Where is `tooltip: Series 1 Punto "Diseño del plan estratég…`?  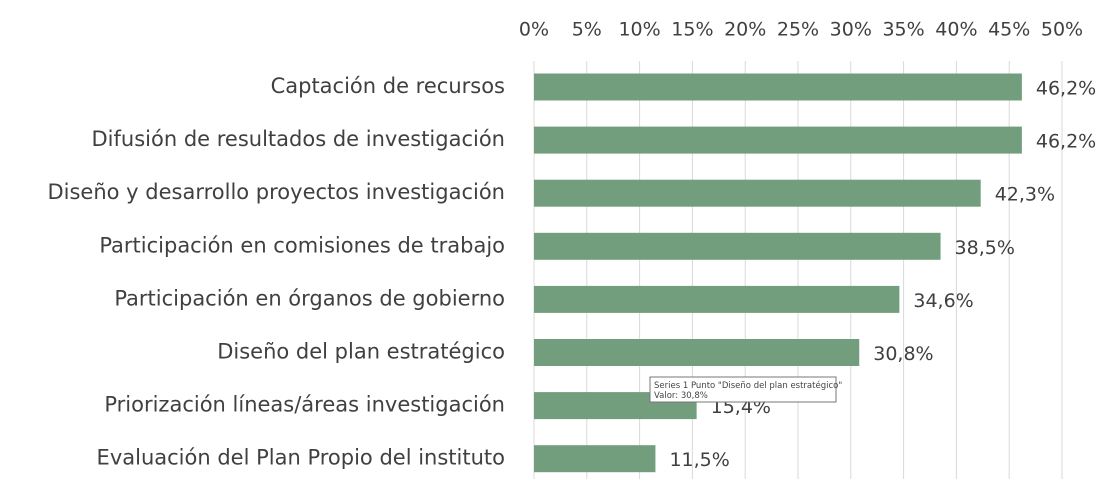
tooltip: Series 1 Punto "Diseño del plan estratég… is located at coordinates (745, 389).